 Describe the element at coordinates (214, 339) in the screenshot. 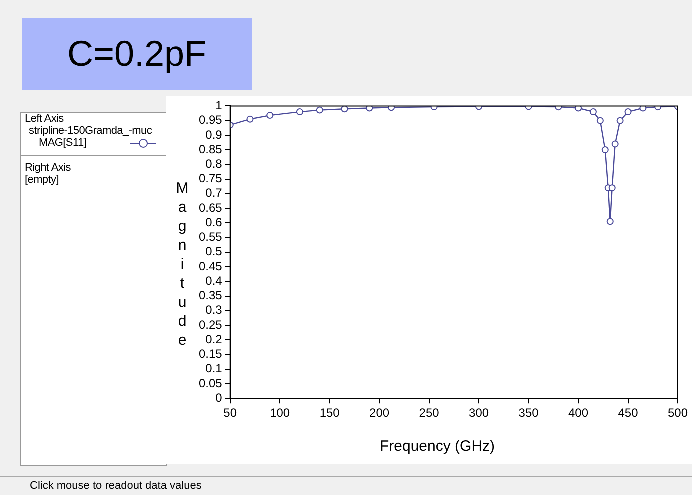

I see `y-tick-label: 0.2` at that location.